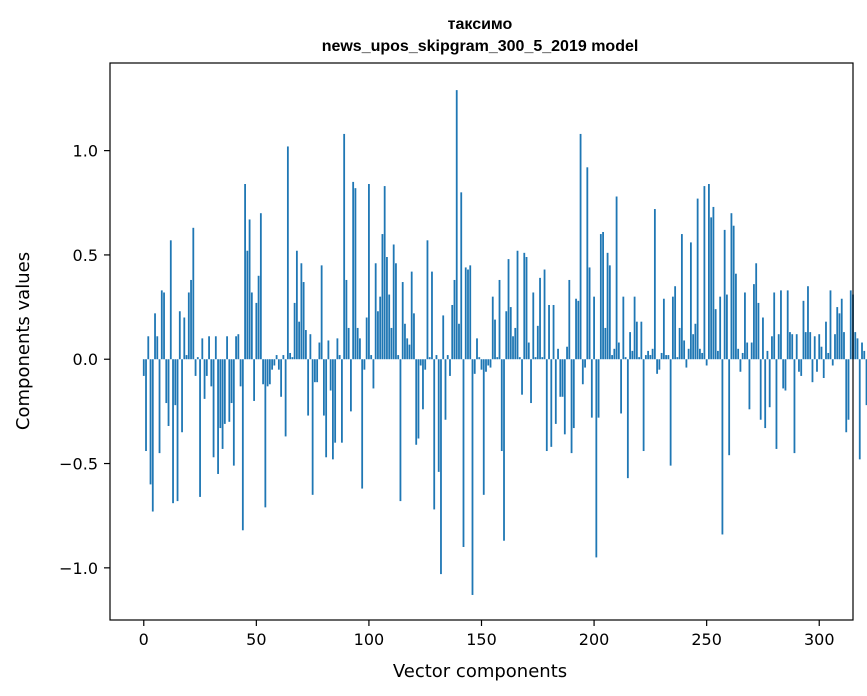 This screenshot has width=867, height=696. Describe the element at coordinates (480, 671) in the screenshot. I see `x-axis-label: Vector components` at that location.